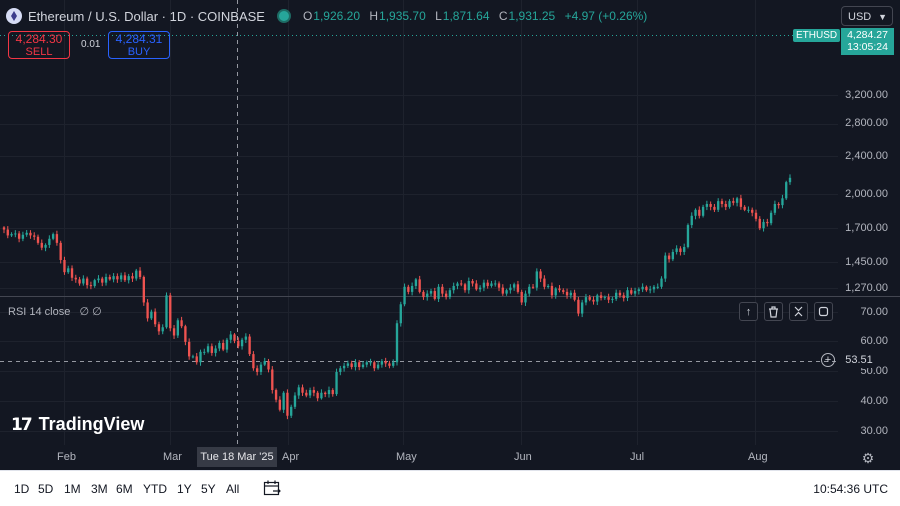  What do you see at coordinates (99, 489) in the screenshot?
I see `range-3m-button: 3M` at bounding box center [99, 489].